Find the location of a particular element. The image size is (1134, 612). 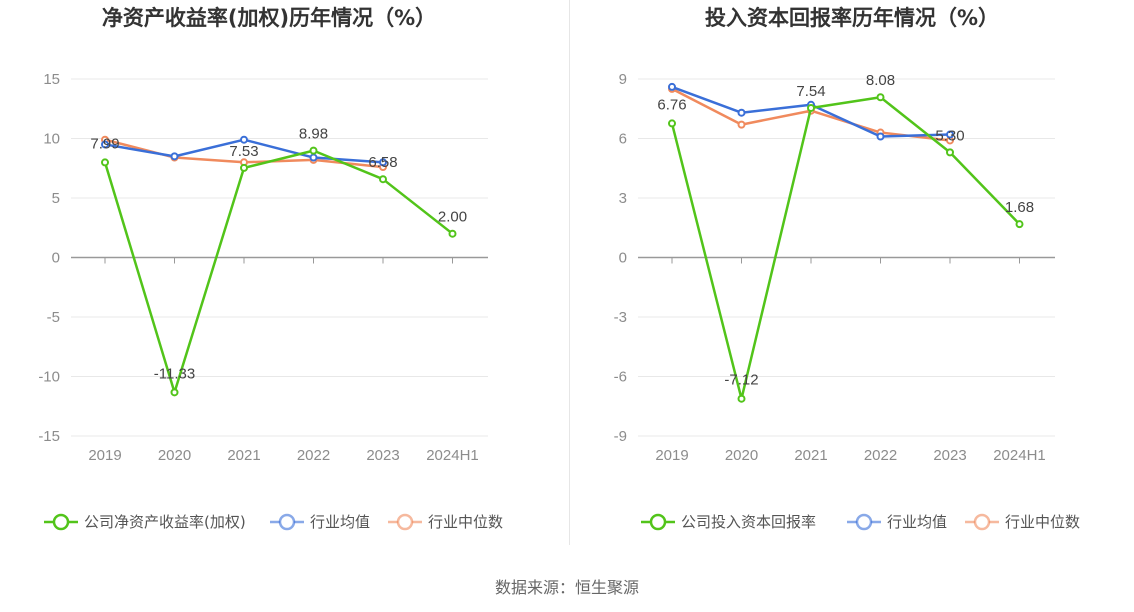

y-tick-label: 5 is located at coordinates (56, 198).